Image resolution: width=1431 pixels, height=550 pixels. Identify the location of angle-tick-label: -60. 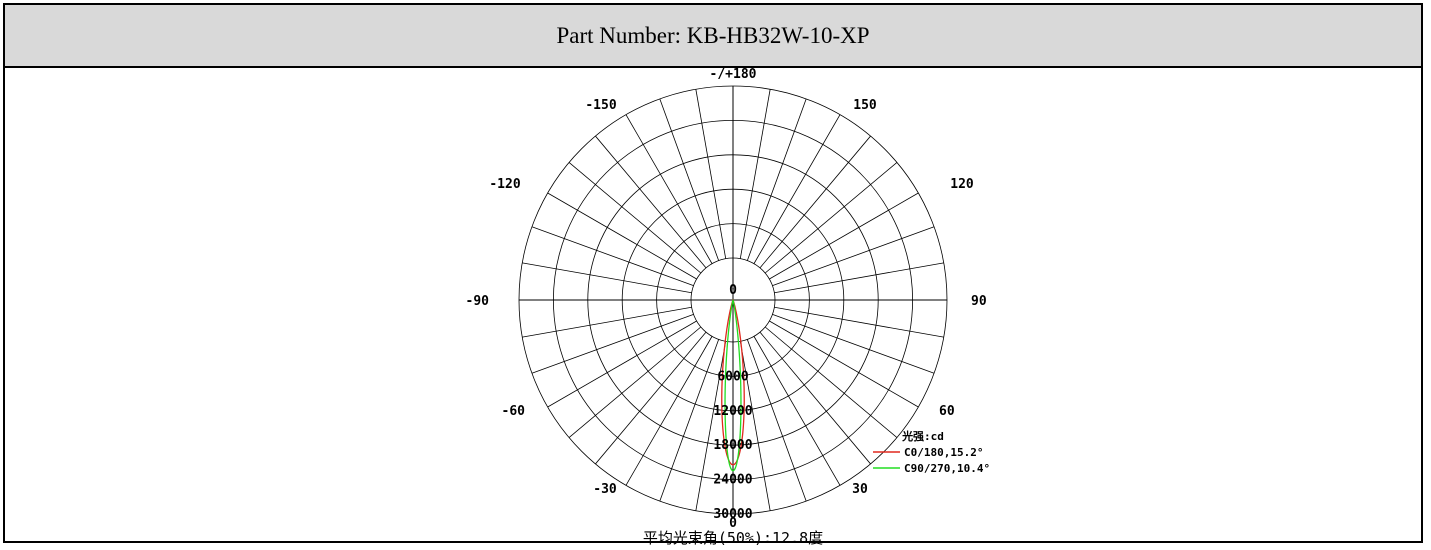
(514, 411).